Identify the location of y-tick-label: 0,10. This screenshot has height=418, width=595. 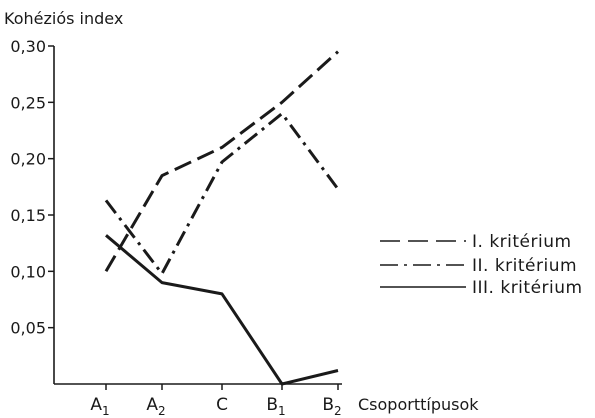
(28, 271).